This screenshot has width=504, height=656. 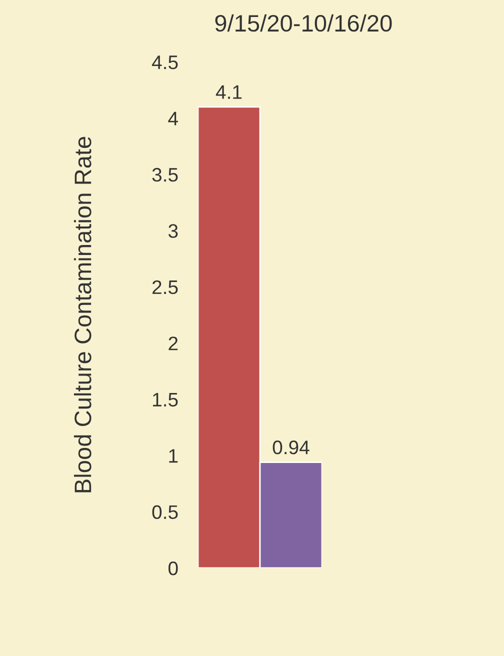 What do you see at coordinates (165, 63) in the screenshot?
I see `y-tick-label: 4.5` at bounding box center [165, 63].